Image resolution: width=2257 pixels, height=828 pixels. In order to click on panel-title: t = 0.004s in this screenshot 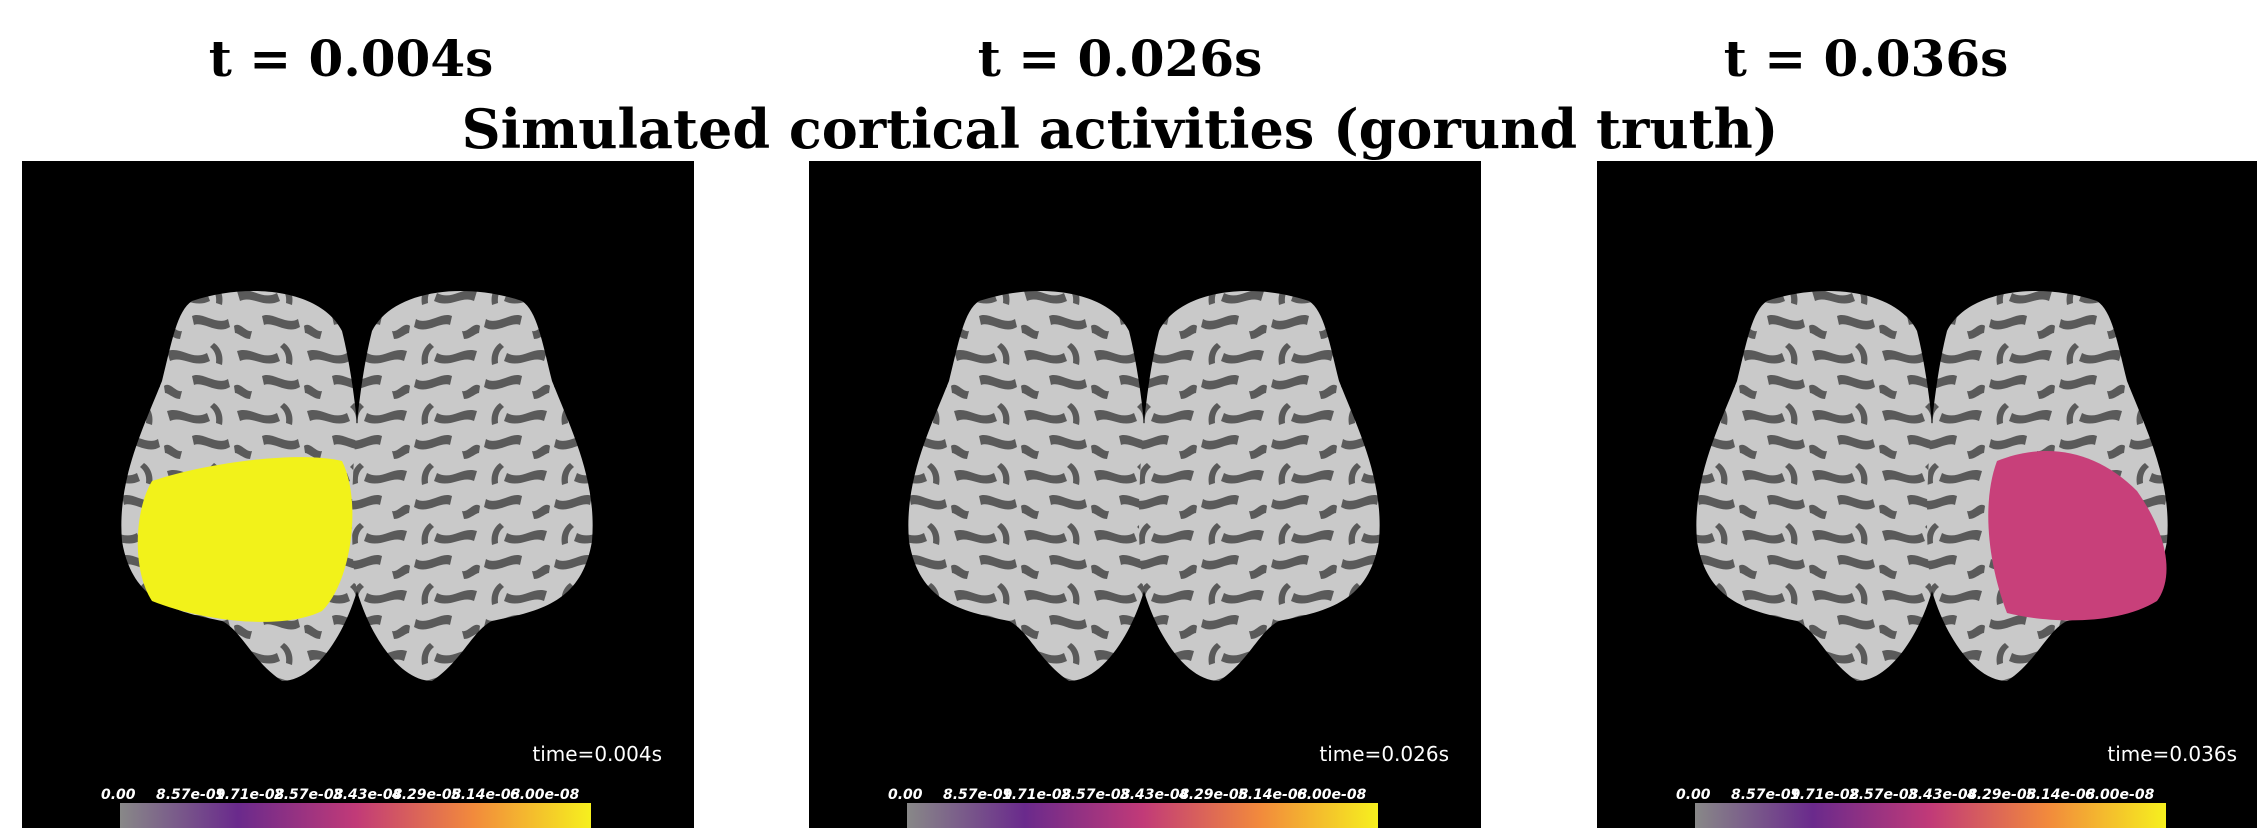, I will do `click(351, 58)`.